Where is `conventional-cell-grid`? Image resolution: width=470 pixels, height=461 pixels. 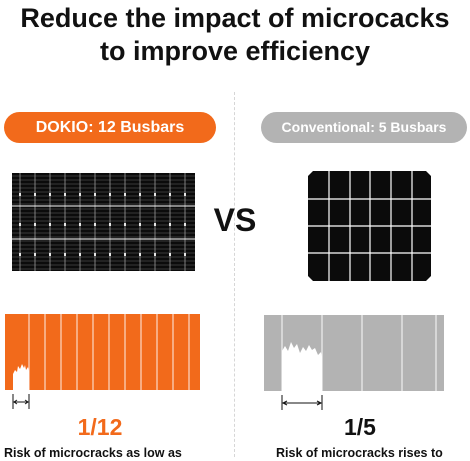
conventional-cell-grid is located at coordinates (369, 226).